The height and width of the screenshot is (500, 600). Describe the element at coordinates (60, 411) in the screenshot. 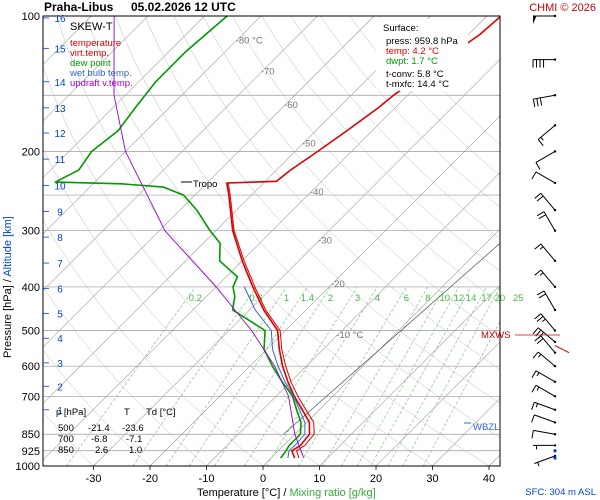

I see `altitude-tick-label: 1` at that location.